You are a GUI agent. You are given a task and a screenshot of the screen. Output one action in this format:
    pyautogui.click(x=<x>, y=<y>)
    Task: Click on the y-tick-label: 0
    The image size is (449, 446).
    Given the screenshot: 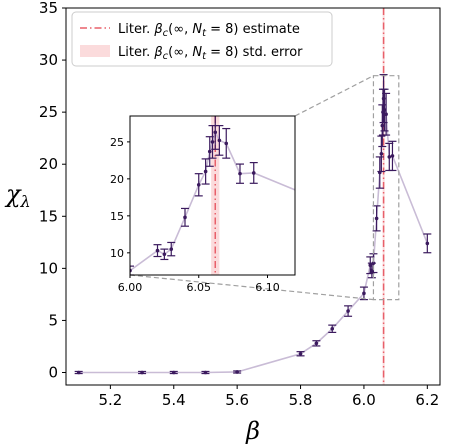 What is the action you would take?
    pyautogui.click(x=53, y=373)
    